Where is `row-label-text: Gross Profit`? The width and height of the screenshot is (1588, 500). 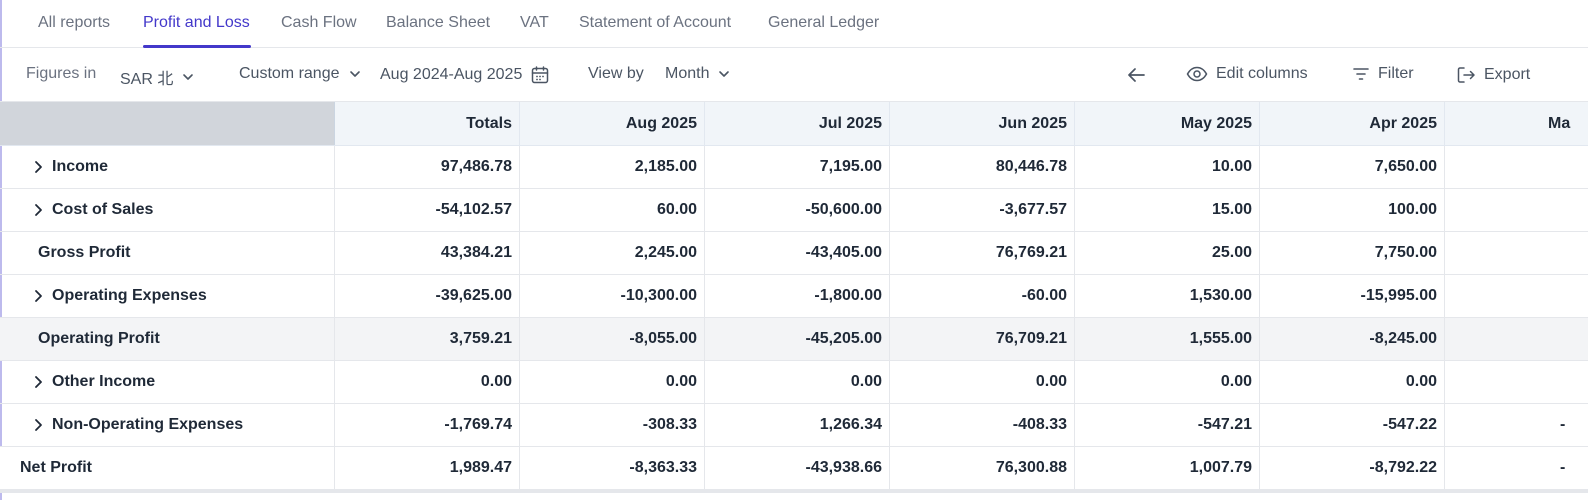
row-label-text: Gross Profit is located at coordinates (84, 252).